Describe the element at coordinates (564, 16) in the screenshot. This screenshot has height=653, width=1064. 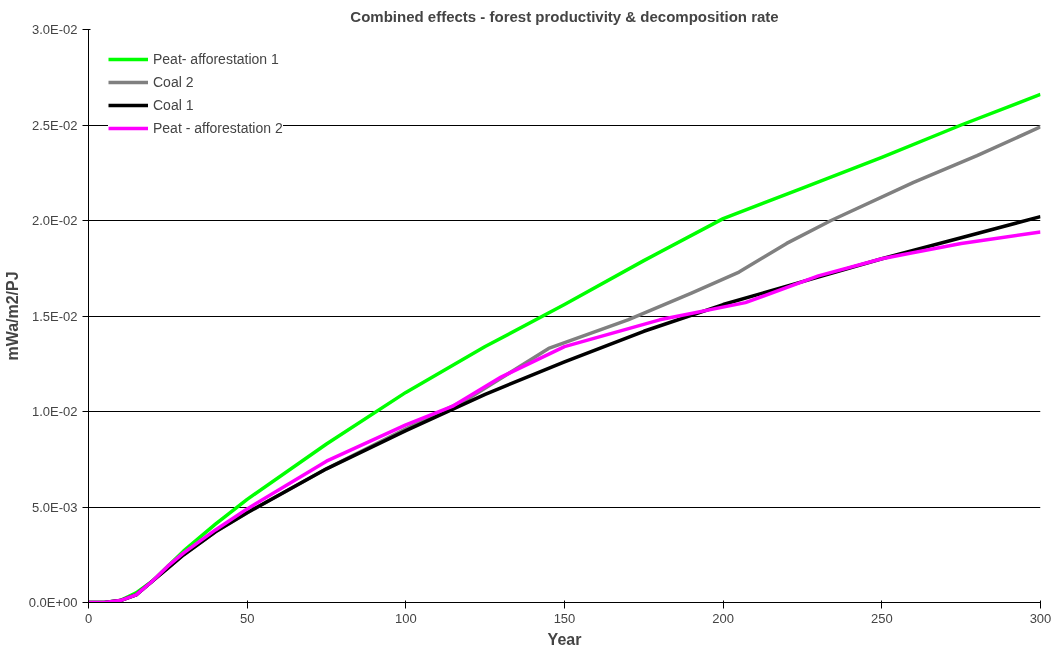
I see `chart-title: Combined effects - forest productivity & decomposition rate` at that location.